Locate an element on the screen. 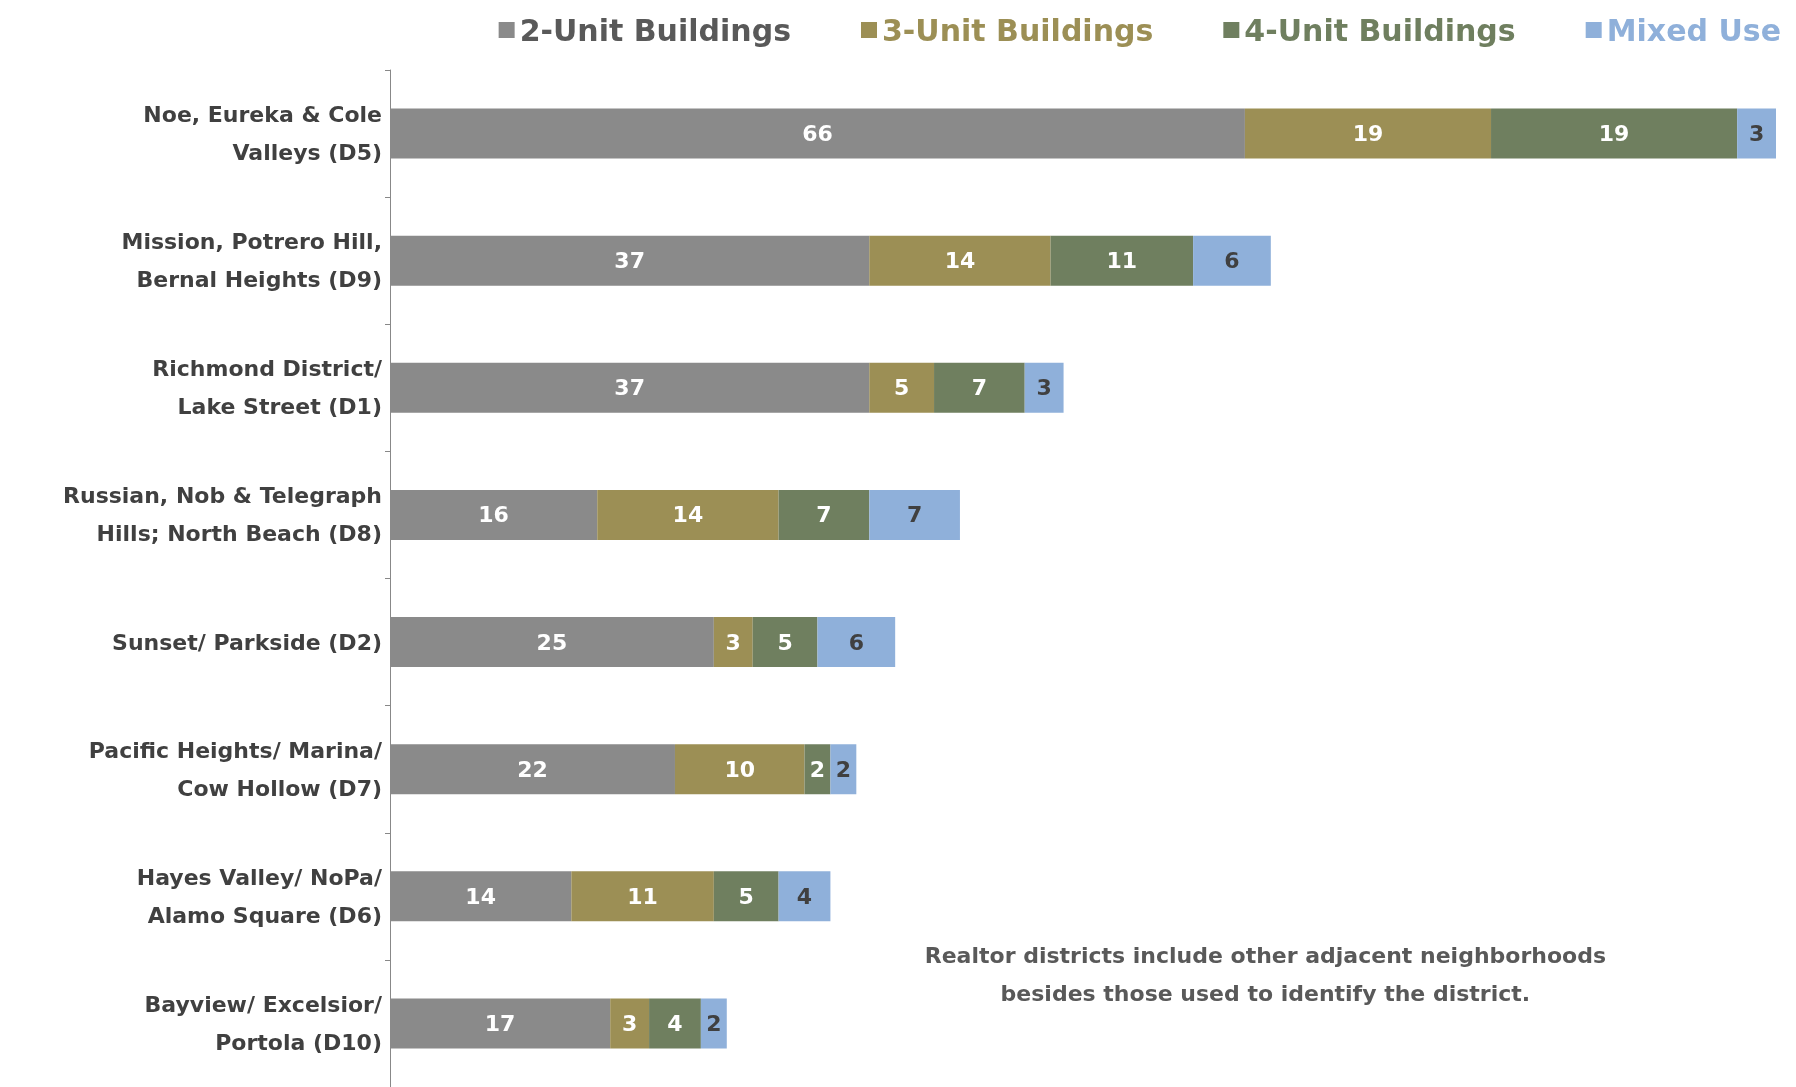 Image resolution: width=1796 pixels, height=1087 pixels. y-tick-label: Hayes Valley/ NoPa/ Alamo Square (D6) is located at coordinates (259, 896).